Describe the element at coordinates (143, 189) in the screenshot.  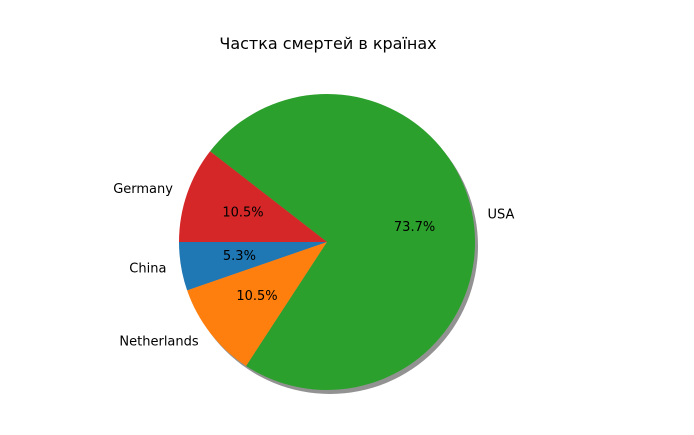
I see `pie-label-germany: Germany` at that location.